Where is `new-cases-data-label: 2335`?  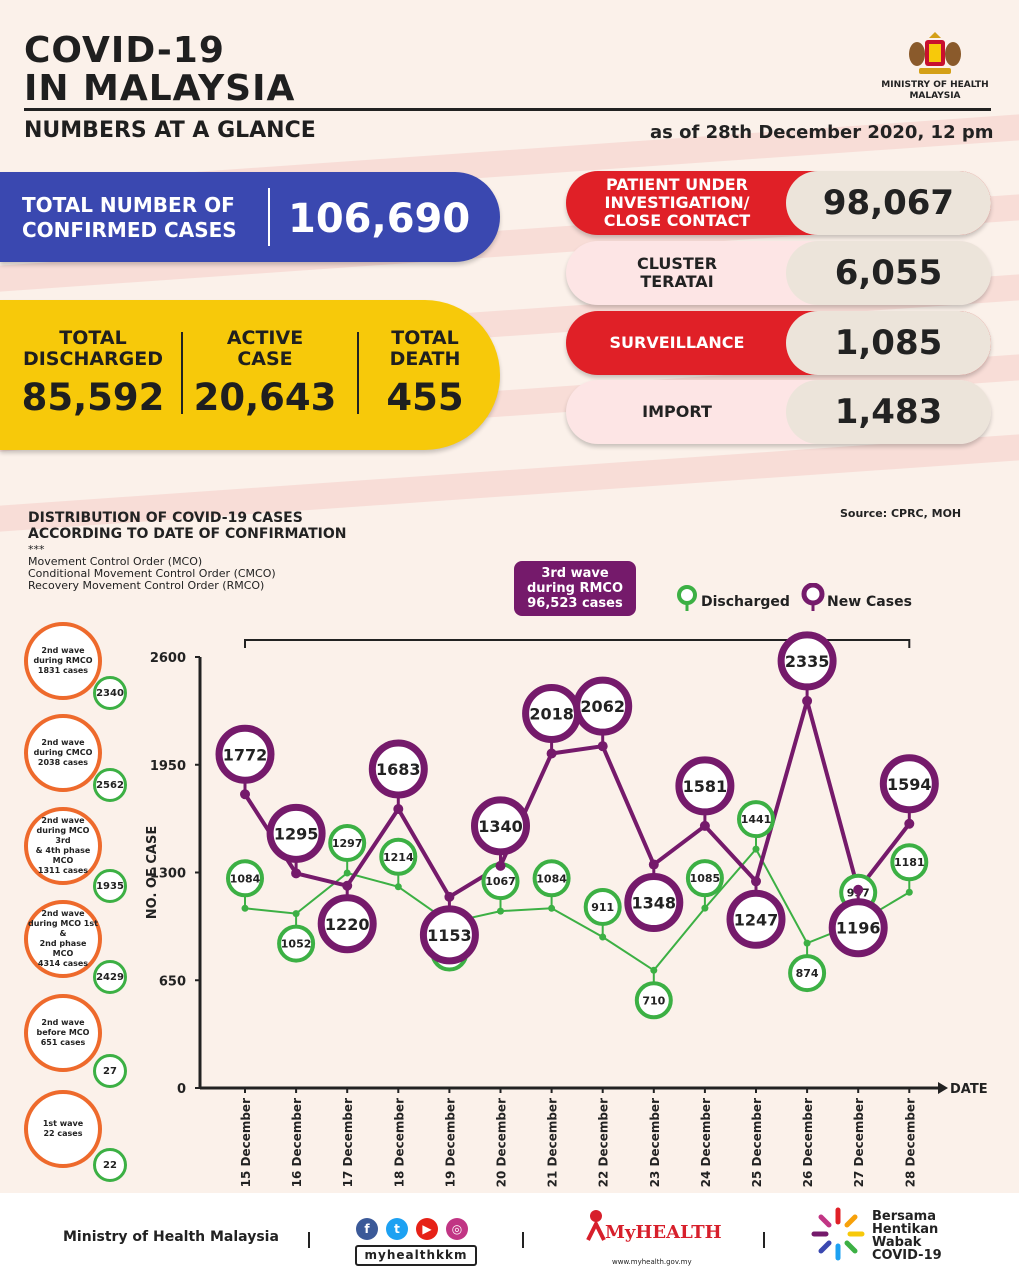 new-cases-data-label: 2335 is located at coordinates (807, 661).